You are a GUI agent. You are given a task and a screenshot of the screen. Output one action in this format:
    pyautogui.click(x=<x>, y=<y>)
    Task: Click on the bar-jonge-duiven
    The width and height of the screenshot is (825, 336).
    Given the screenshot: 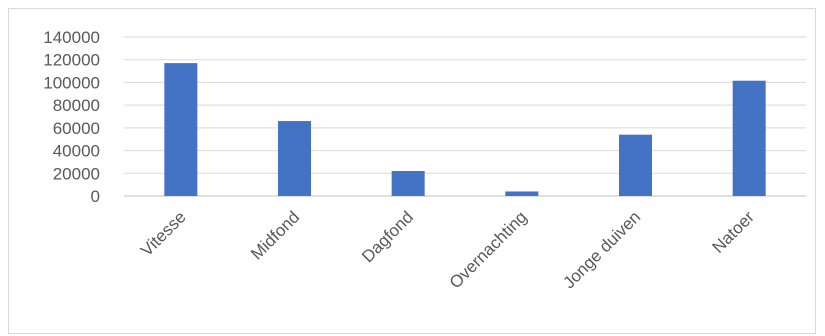 What is the action you would take?
    pyautogui.click(x=635, y=165)
    